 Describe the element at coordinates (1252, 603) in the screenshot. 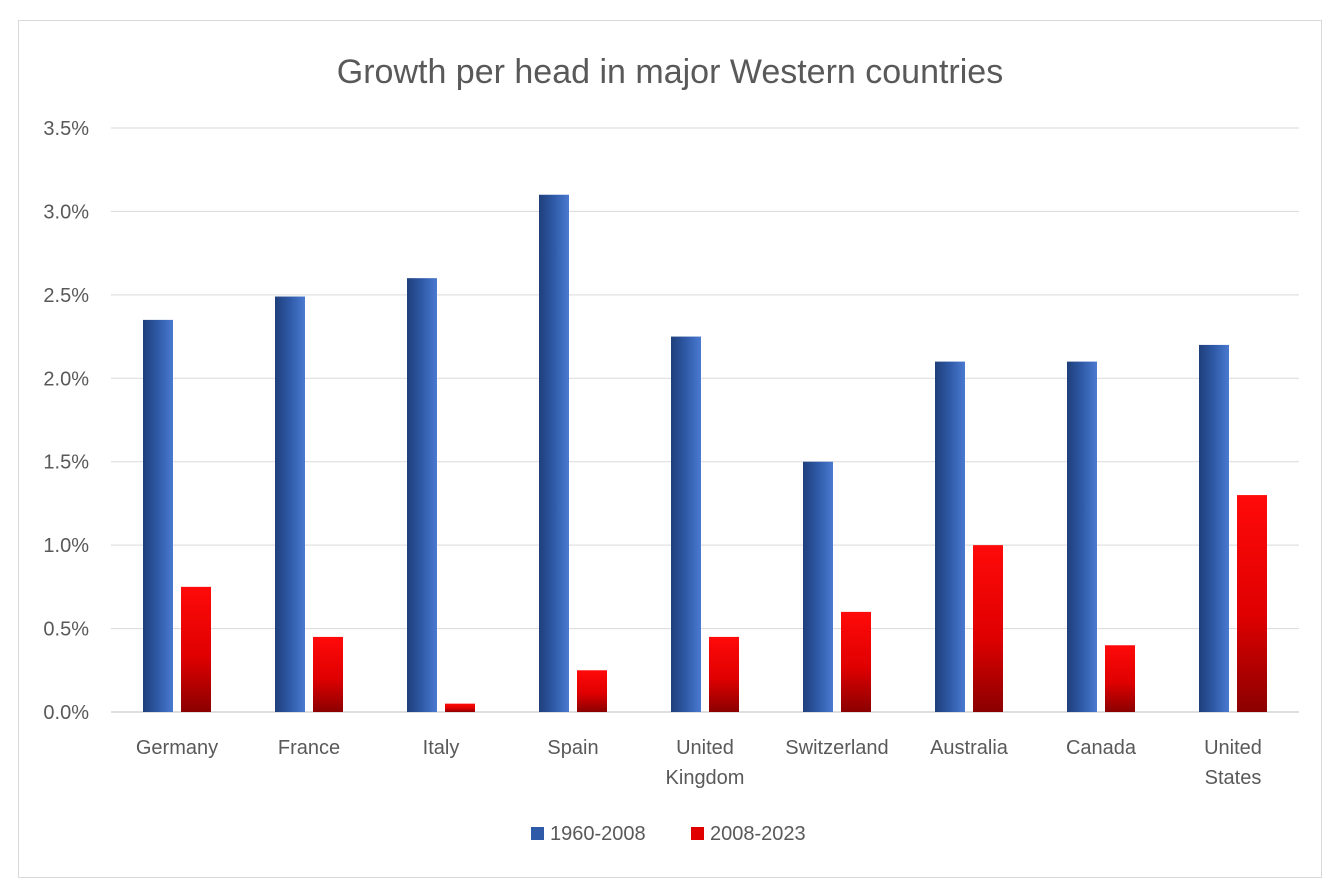

I see `bar-2008-2023-united-states` at that location.